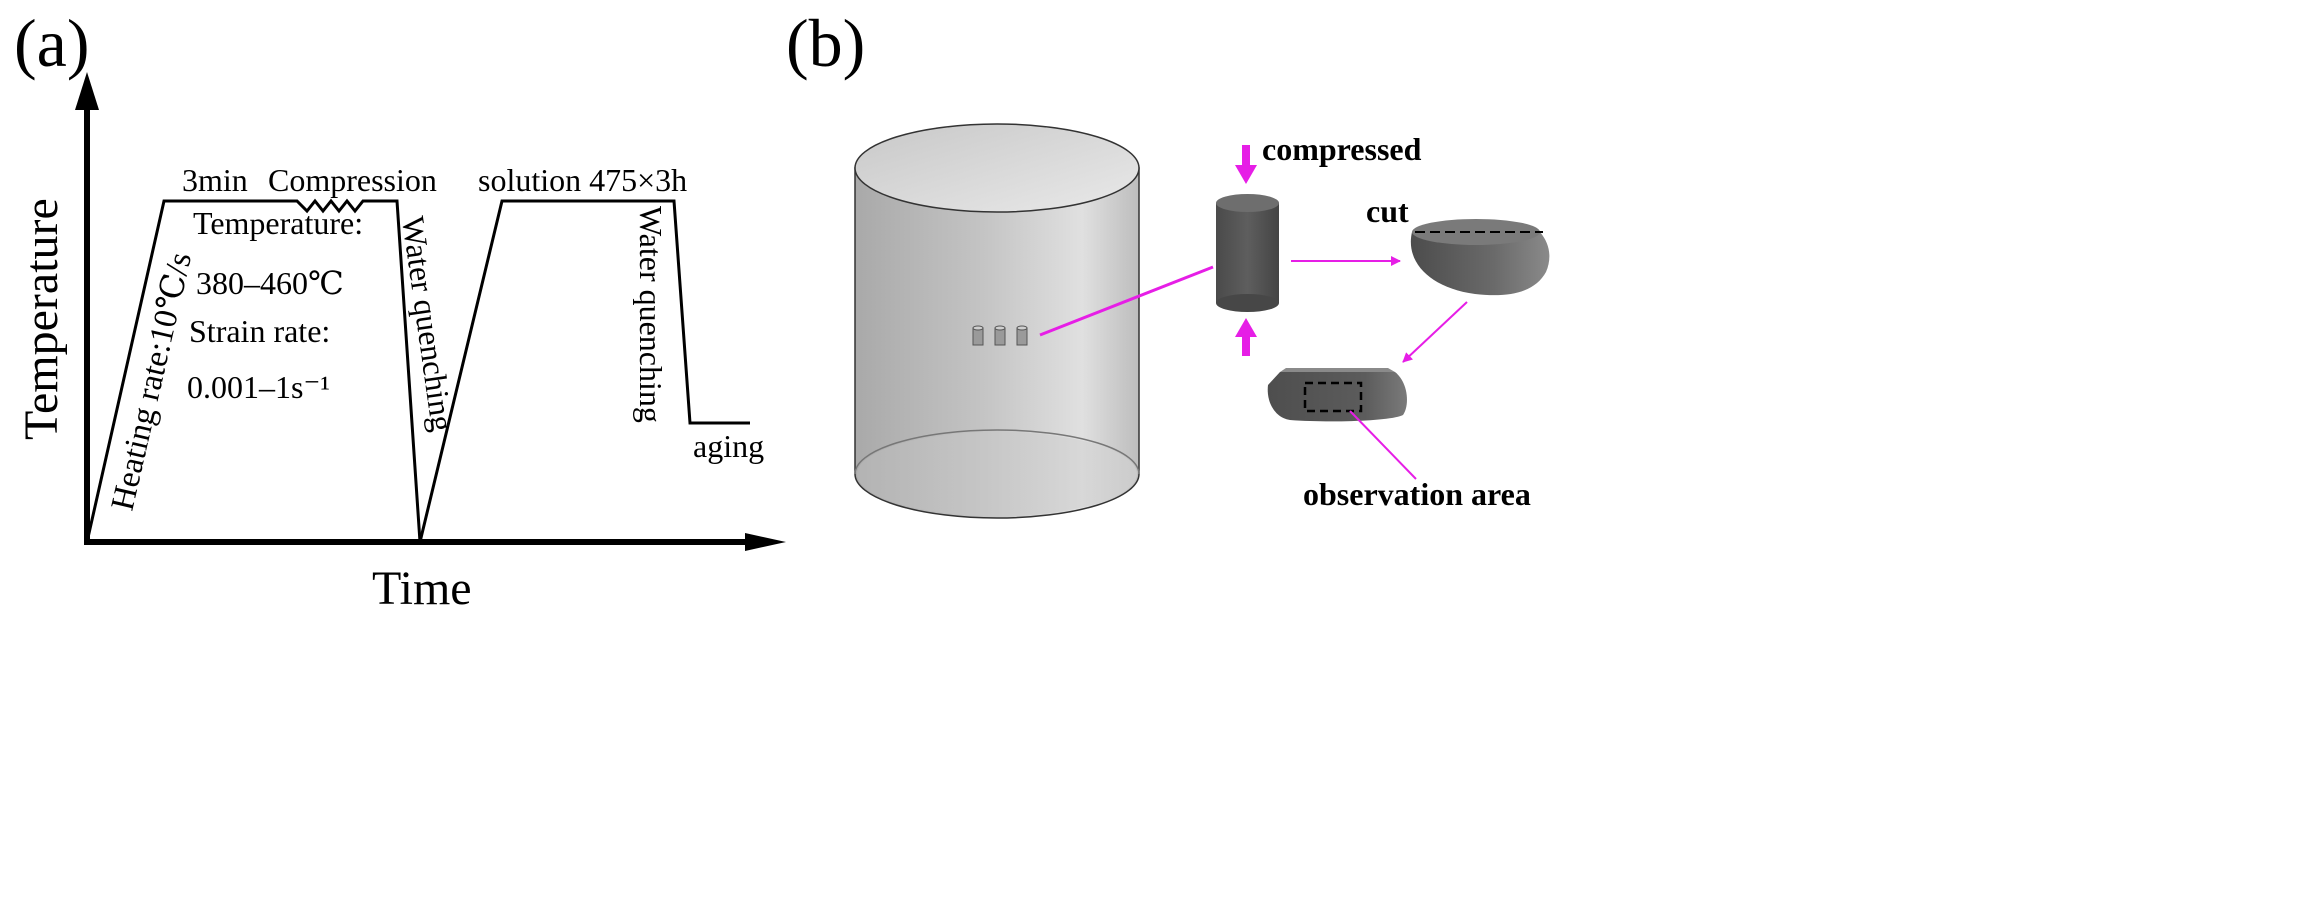  I want to click on x-axis-title: Time, so click(422, 588).